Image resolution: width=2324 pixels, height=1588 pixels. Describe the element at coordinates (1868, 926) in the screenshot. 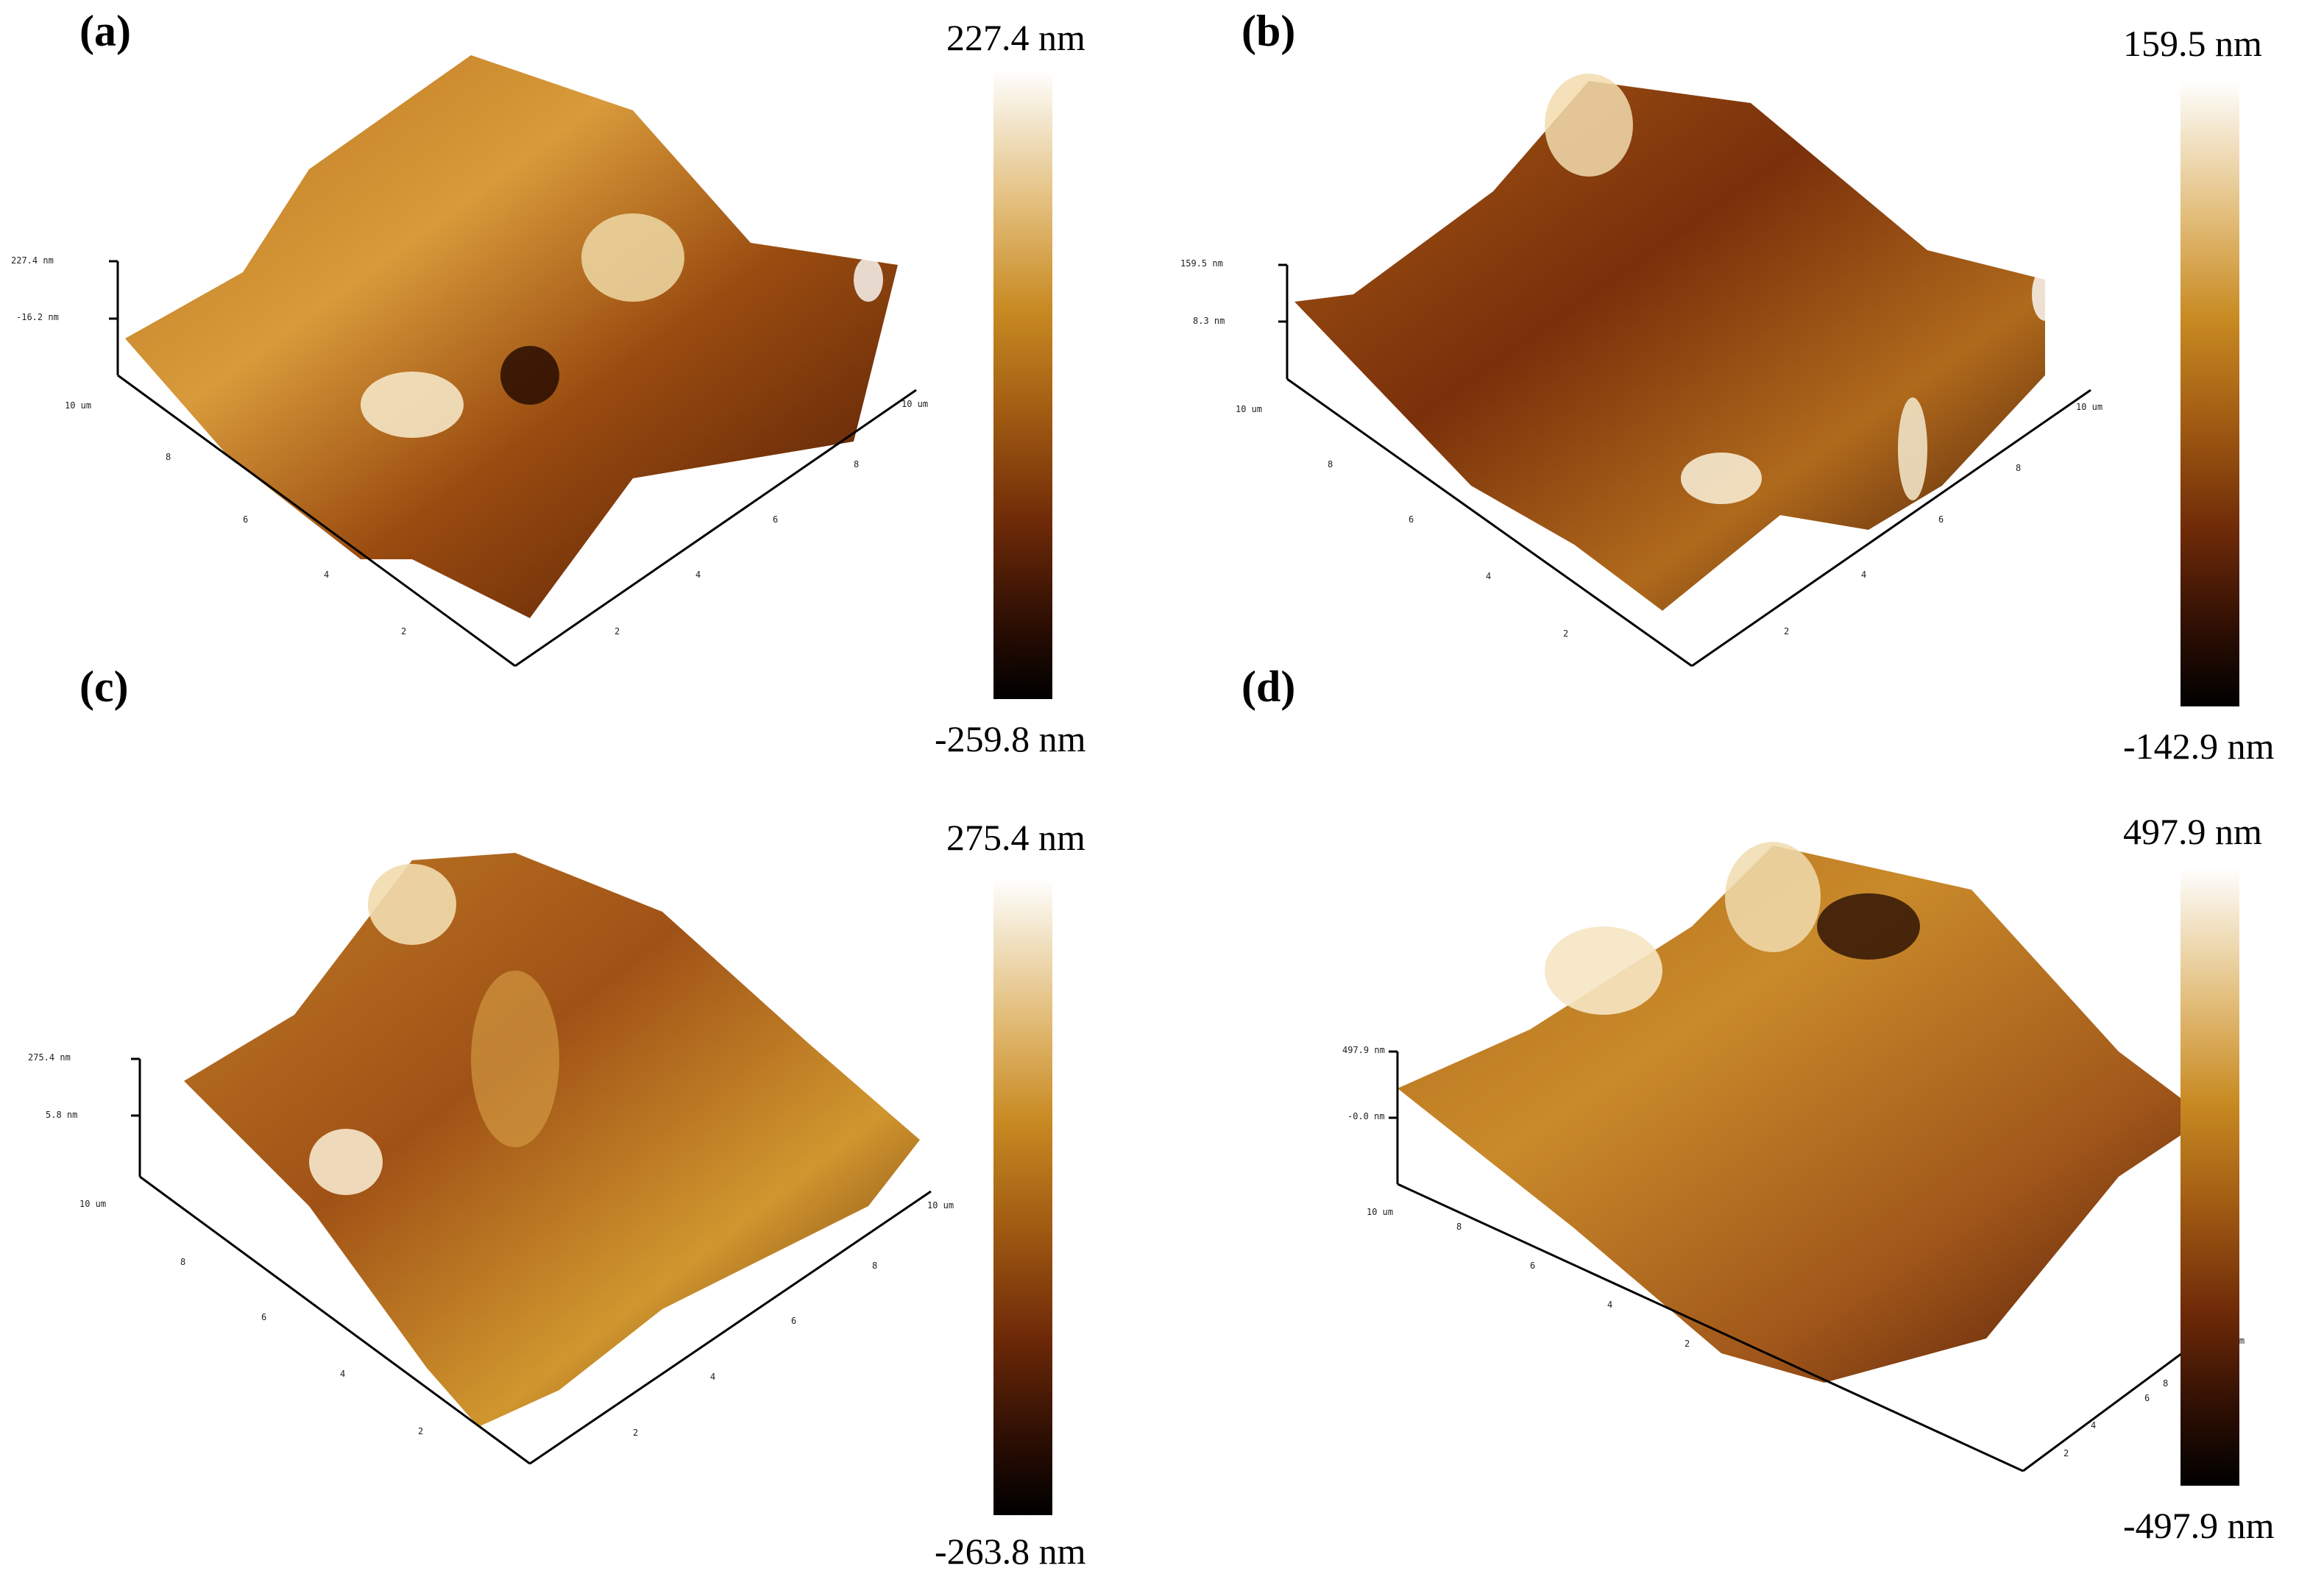

I see `valley-d1` at that location.